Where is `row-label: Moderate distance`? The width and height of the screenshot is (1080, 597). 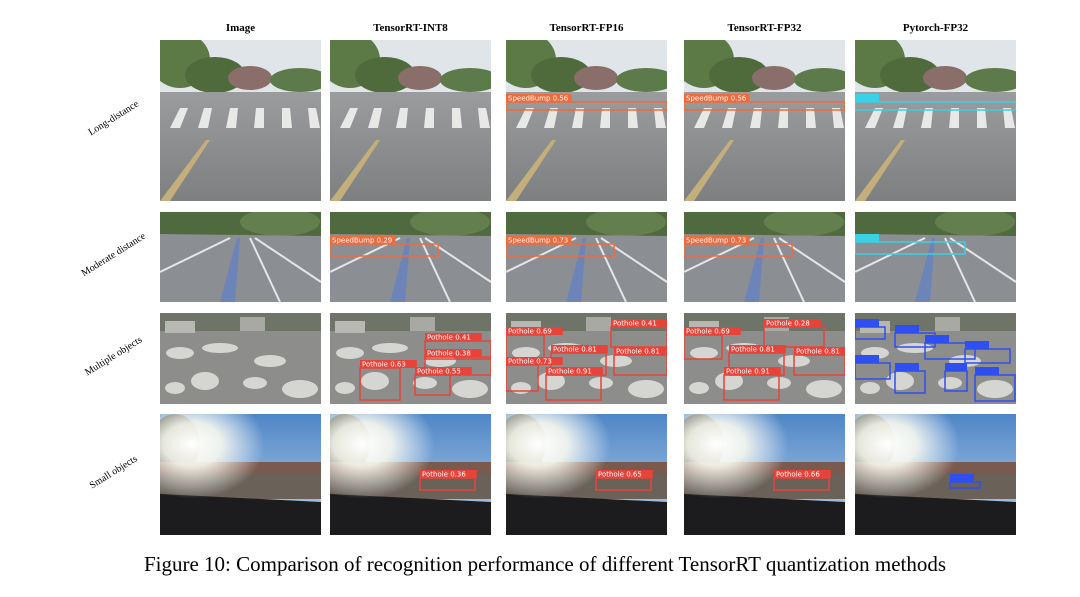
row-label: Moderate distance is located at coordinates (114, 254).